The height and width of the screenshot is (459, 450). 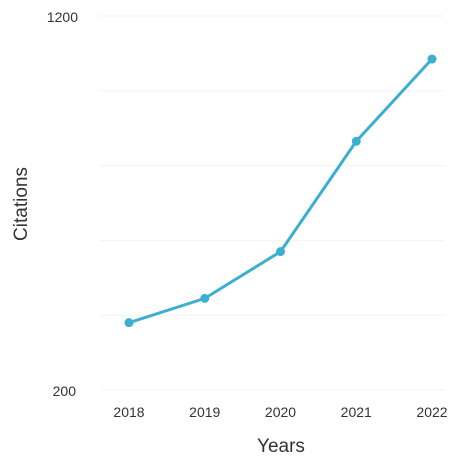 What do you see at coordinates (65, 391) in the screenshot?
I see `y-tick-label-min: 200` at bounding box center [65, 391].